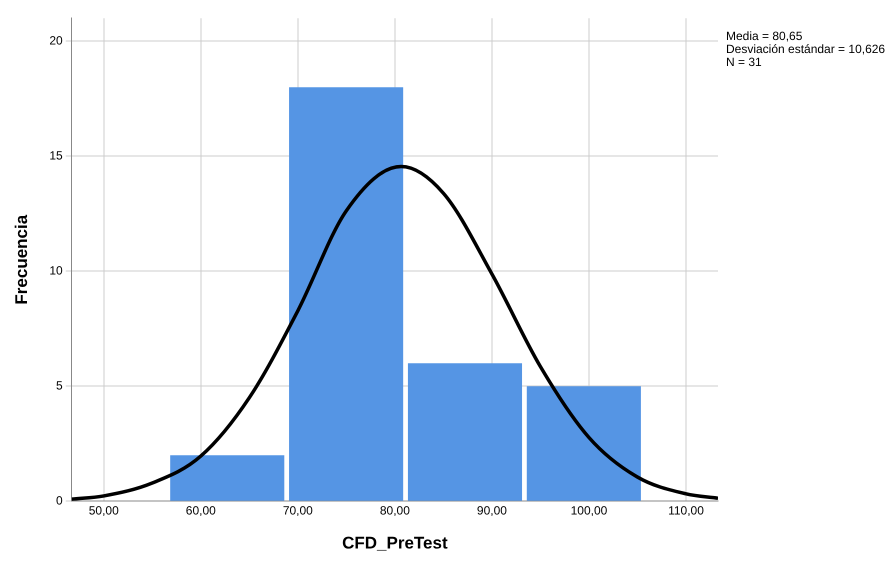  What do you see at coordinates (395, 542) in the screenshot?
I see `x-axis-title: CFD_PreTest` at bounding box center [395, 542].